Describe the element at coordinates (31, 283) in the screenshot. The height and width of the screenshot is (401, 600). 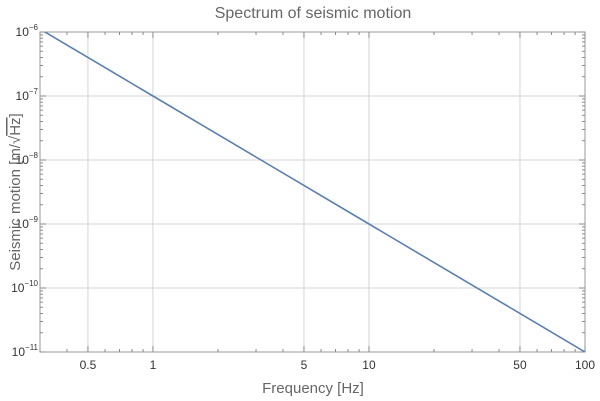
I see `y-tick-exponent: −10` at that location.